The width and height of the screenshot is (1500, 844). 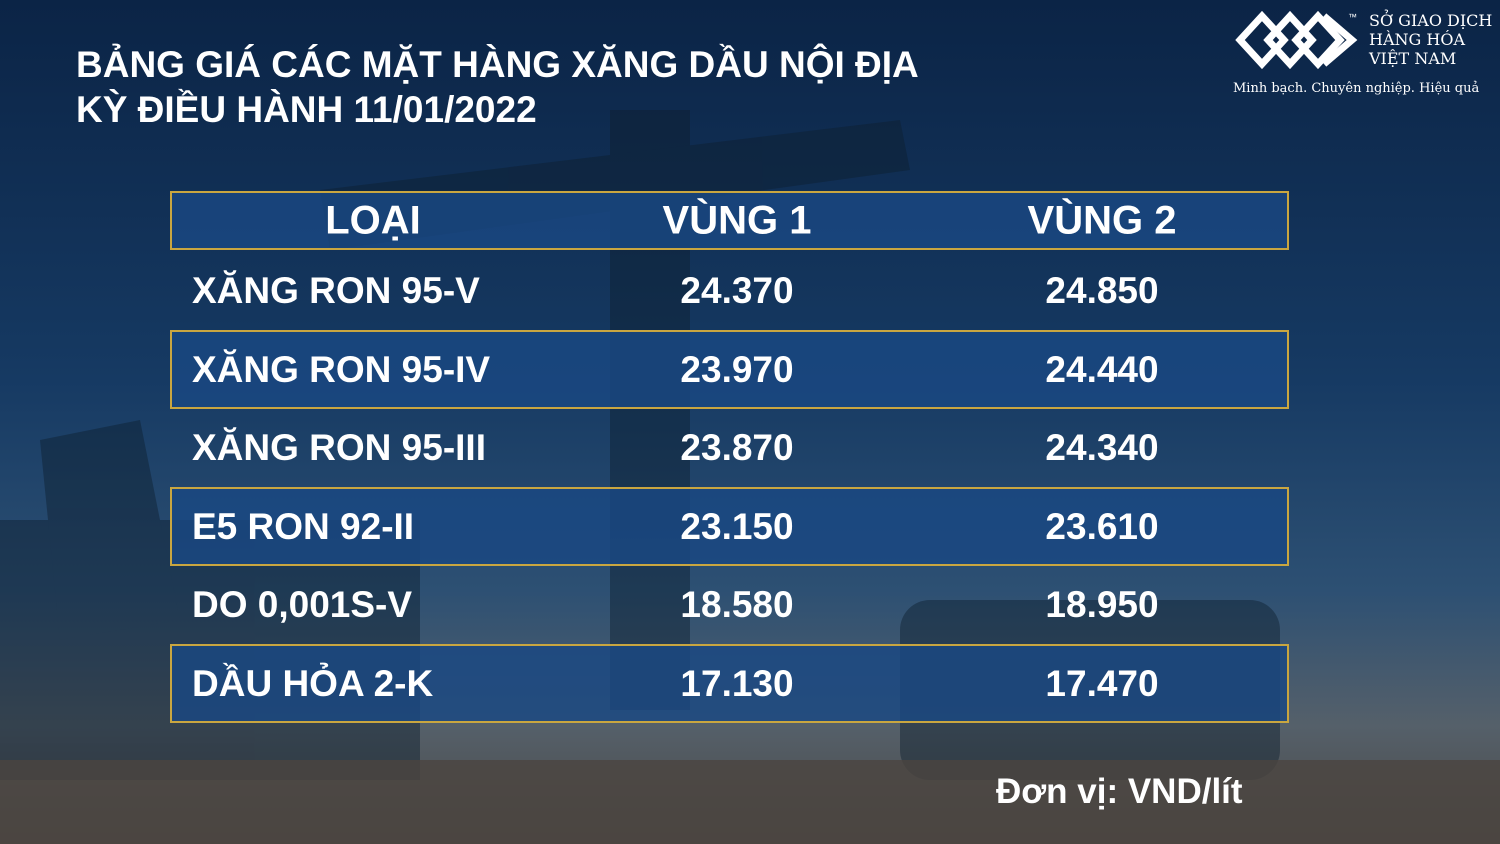 What do you see at coordinates (1431, 20) in the screenshot?
I see `logo-text: SỞ GIAO DỊCH` at bounding box center [1431, 20].